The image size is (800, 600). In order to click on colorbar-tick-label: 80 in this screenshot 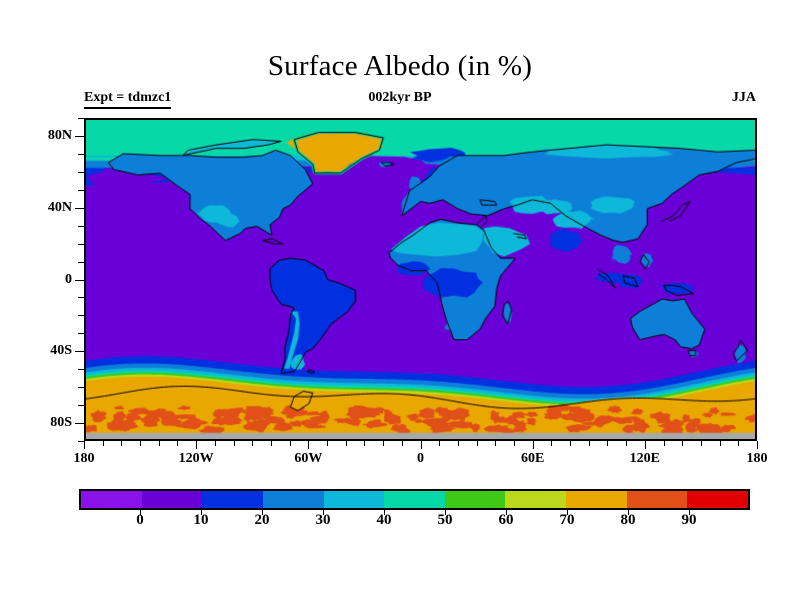, I will do `click(628, 520)`.